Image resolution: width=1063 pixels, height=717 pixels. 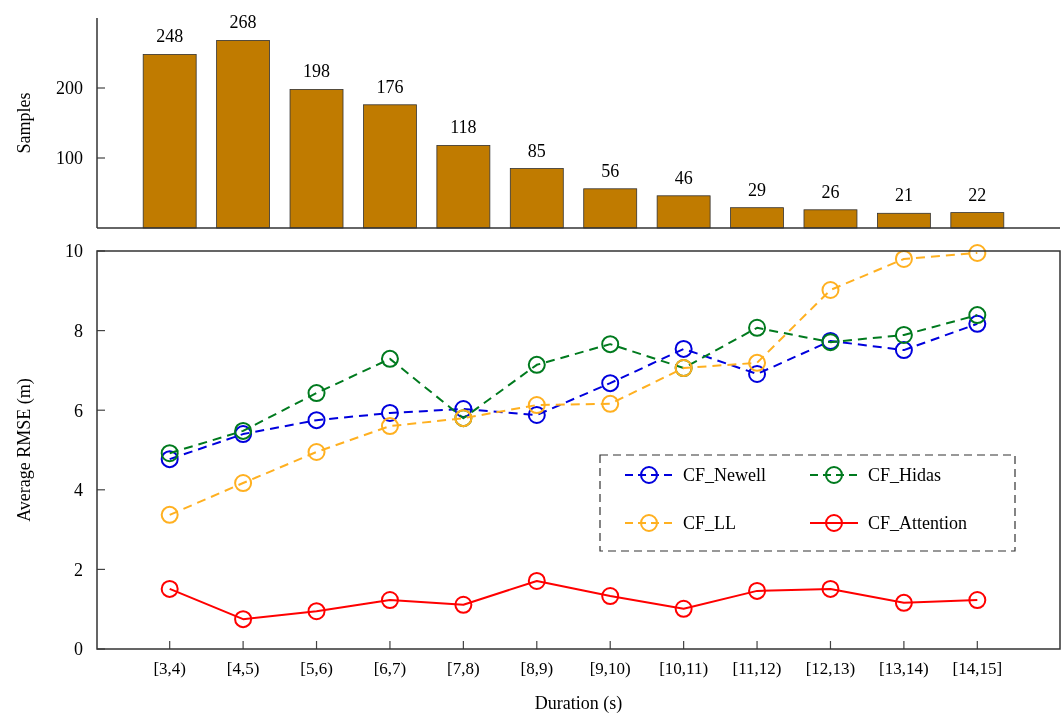 I want to click on y-tick-label: 200, so click(x=69, y=88).